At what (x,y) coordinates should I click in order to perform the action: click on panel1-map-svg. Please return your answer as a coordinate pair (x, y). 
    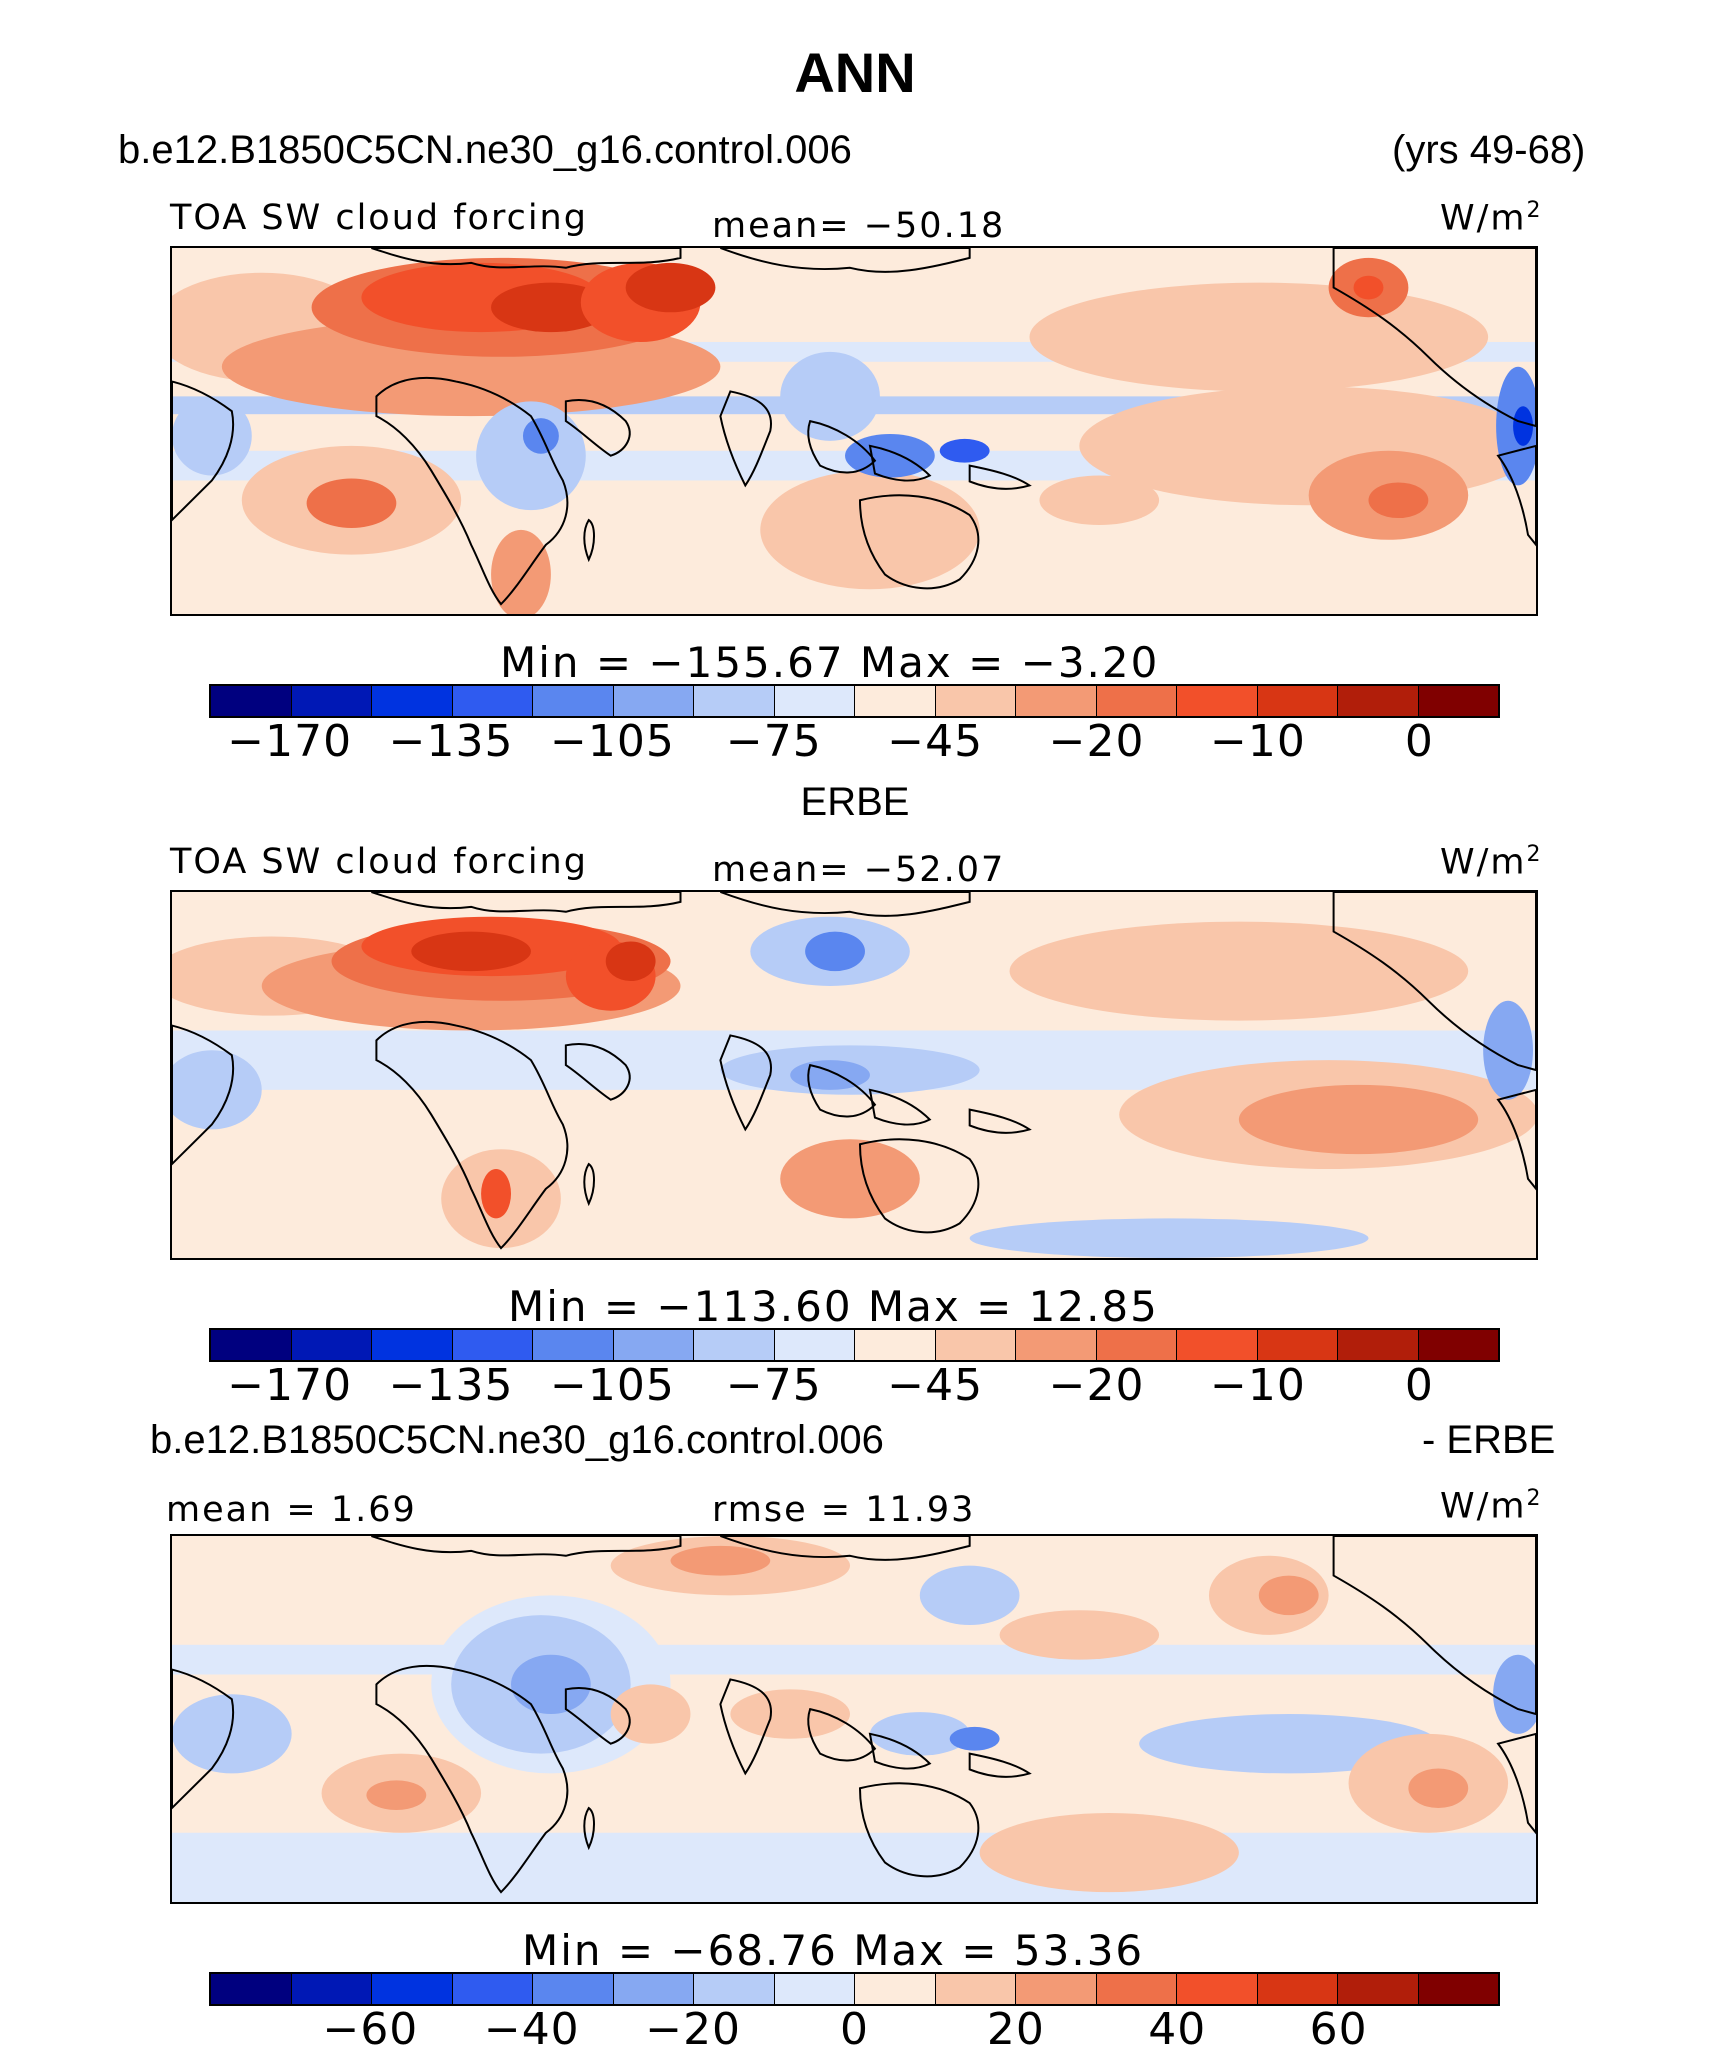
    Looking at the image, I should click on (854, 431).